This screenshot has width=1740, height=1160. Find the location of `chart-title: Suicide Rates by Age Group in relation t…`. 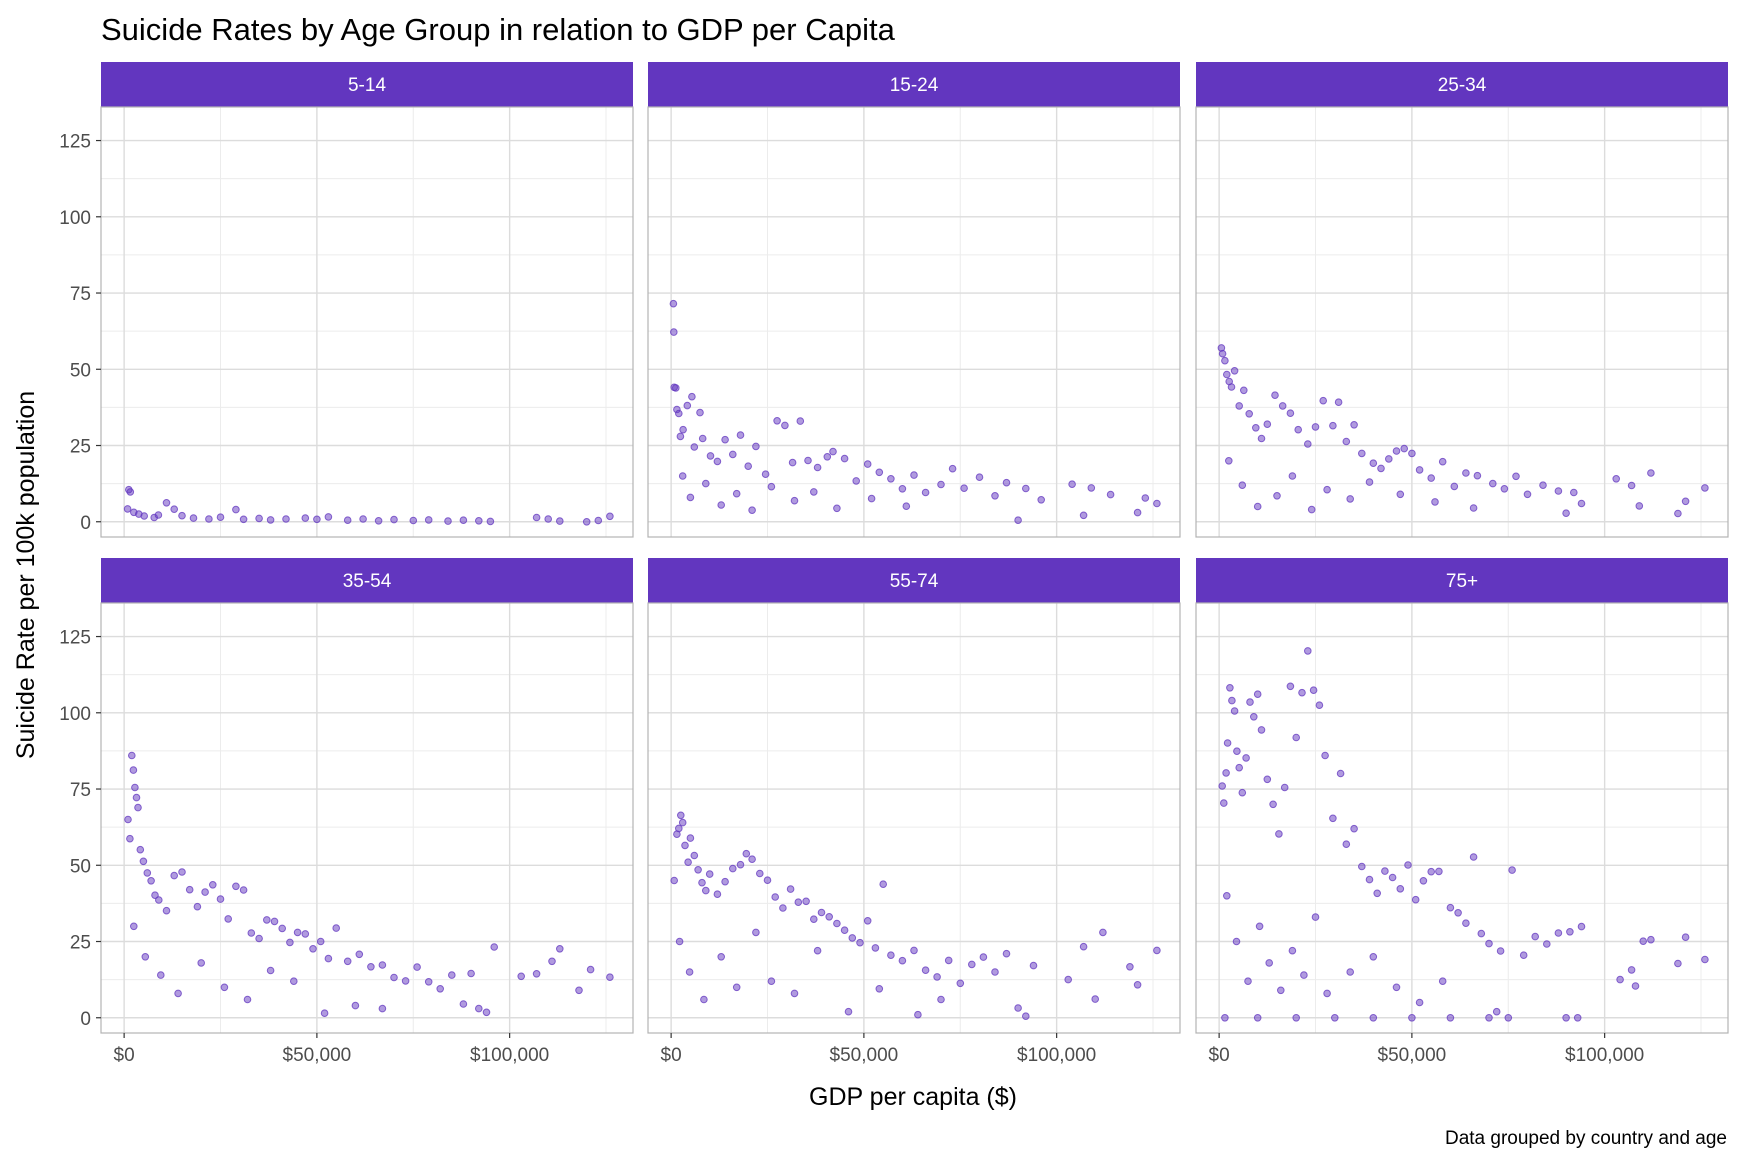

chart-title: Suicide Rates by Age Group in relation t… is located at coordinates (498, 29).